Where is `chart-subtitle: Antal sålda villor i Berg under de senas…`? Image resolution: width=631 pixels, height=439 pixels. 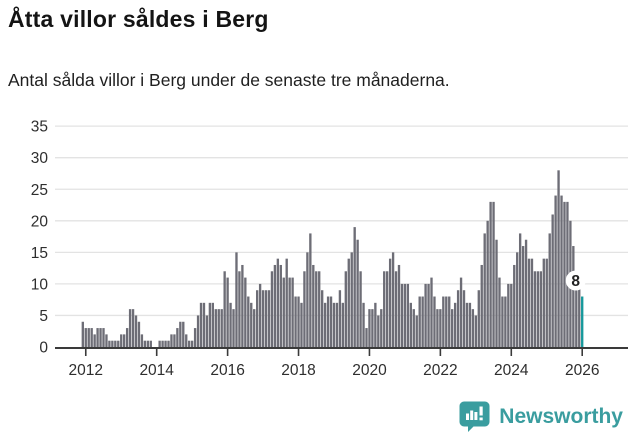 chart-subtitle: Antal sålda villor i Berg under de senas… is located at coordinates (229, 80).